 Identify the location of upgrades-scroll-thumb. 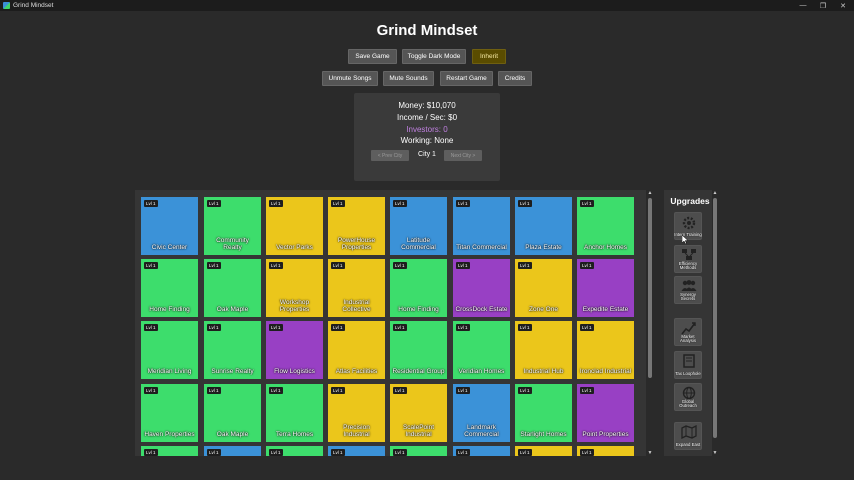
(715, 318).